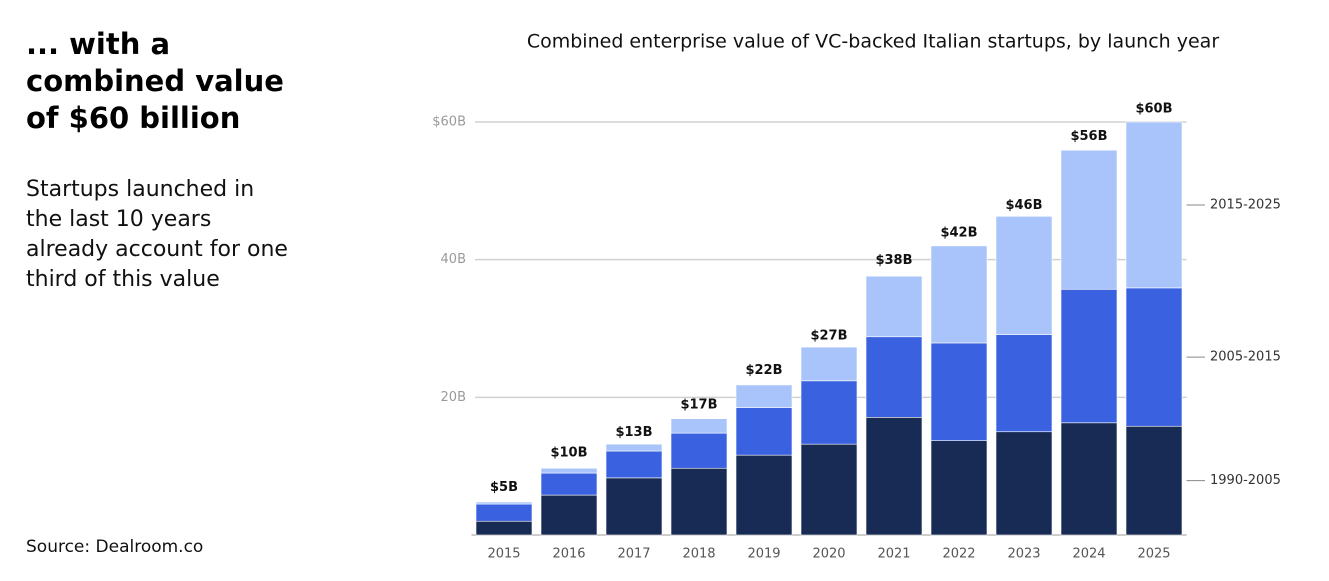 The height and width of the screenshot is (581, 1329). I want to click on x-tick-label: 2024, so click(1088, 554).